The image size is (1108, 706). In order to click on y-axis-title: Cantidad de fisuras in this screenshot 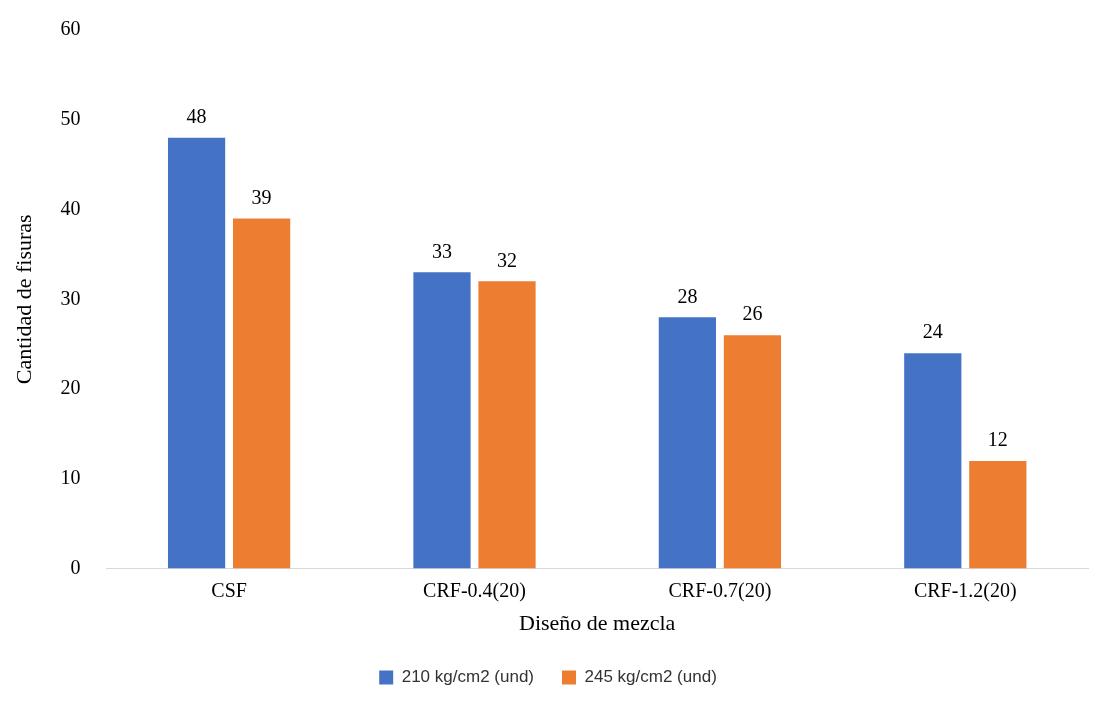, I will do `click(23, 299)`.